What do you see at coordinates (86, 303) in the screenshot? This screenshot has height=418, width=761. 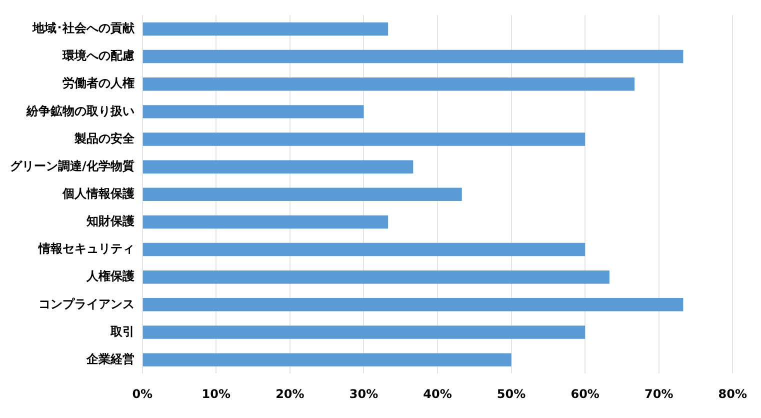 I see `y-tick-label: コンプライアンス` at bounding box center [86, 303].